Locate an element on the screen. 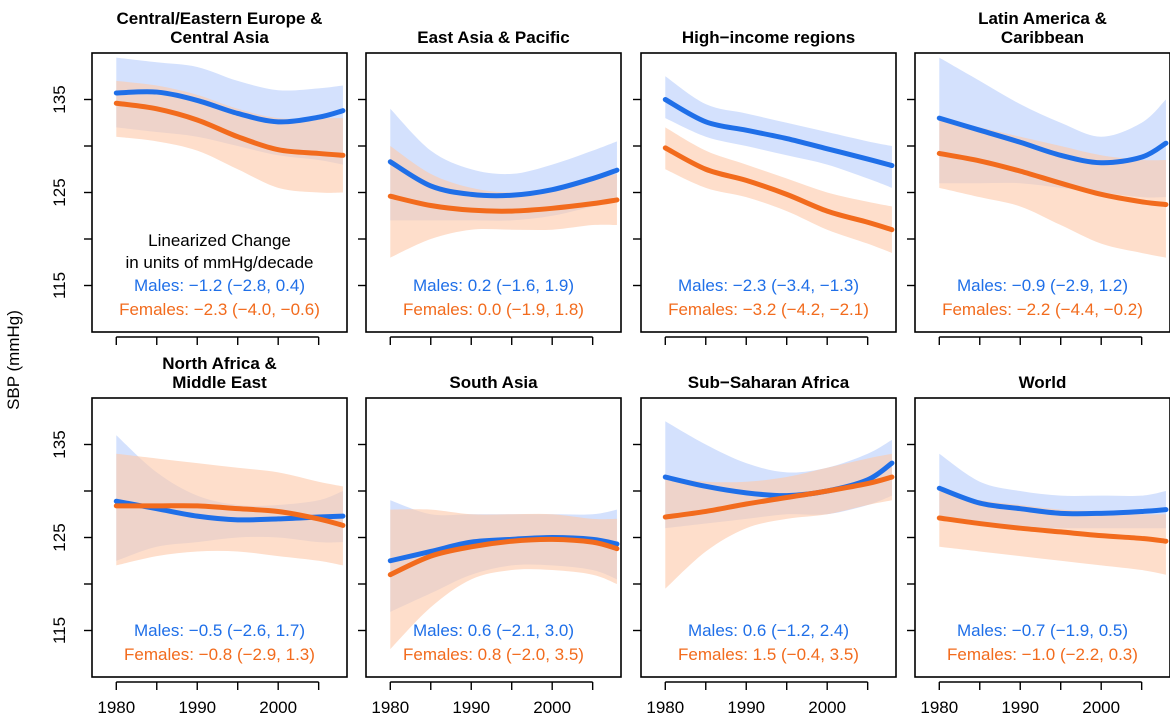 The height and width of the screenshot is (725, 1170). males-change-label: Males: −1.2 (−2.8, 0.4) is located at coordinates (219, 285).